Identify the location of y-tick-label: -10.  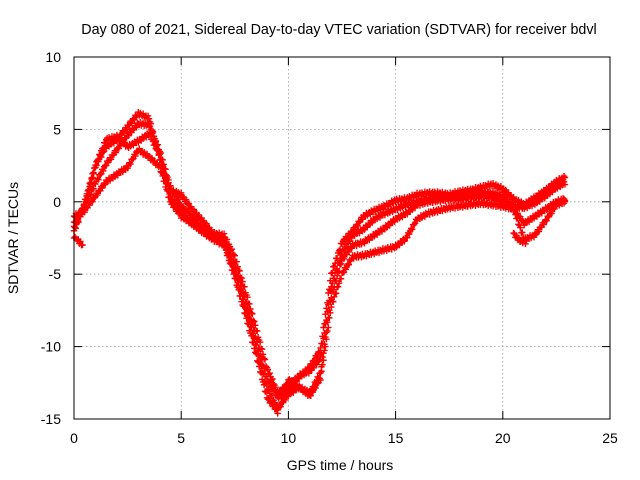
(51, 347).